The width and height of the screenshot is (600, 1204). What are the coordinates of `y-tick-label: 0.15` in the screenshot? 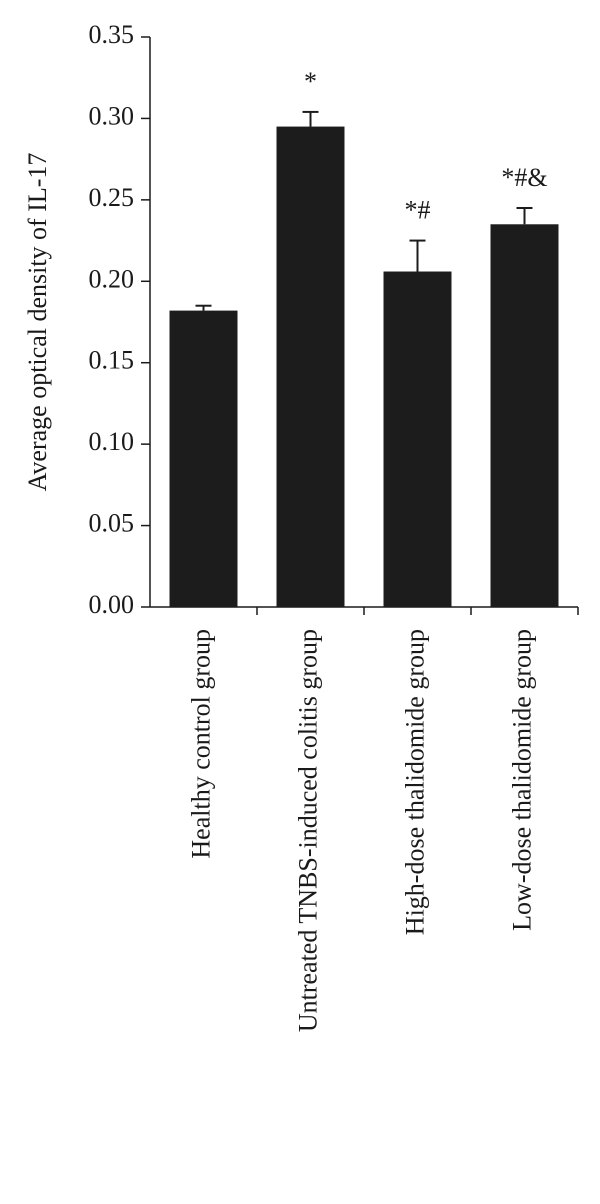 It's located at (112, 360).